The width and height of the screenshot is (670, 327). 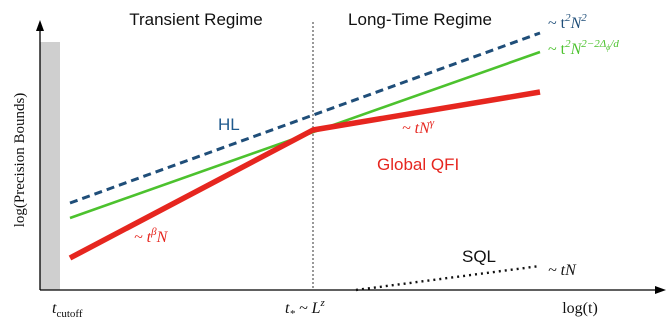 What do you see at coordinates (418, 127) in the screenshot?
I see `qfi-long-scaling-label: ~ tNγ` at bounding box center [418, 127].